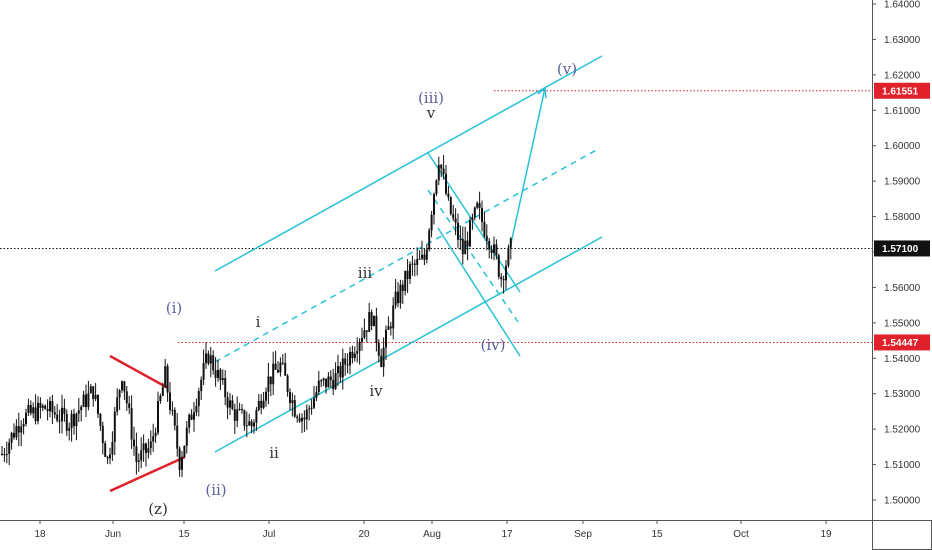  What do you see at coordinates (900, 91) in the screenshot?
I see `price-tag-label: 1.61551` at bounding box center [900, 91].